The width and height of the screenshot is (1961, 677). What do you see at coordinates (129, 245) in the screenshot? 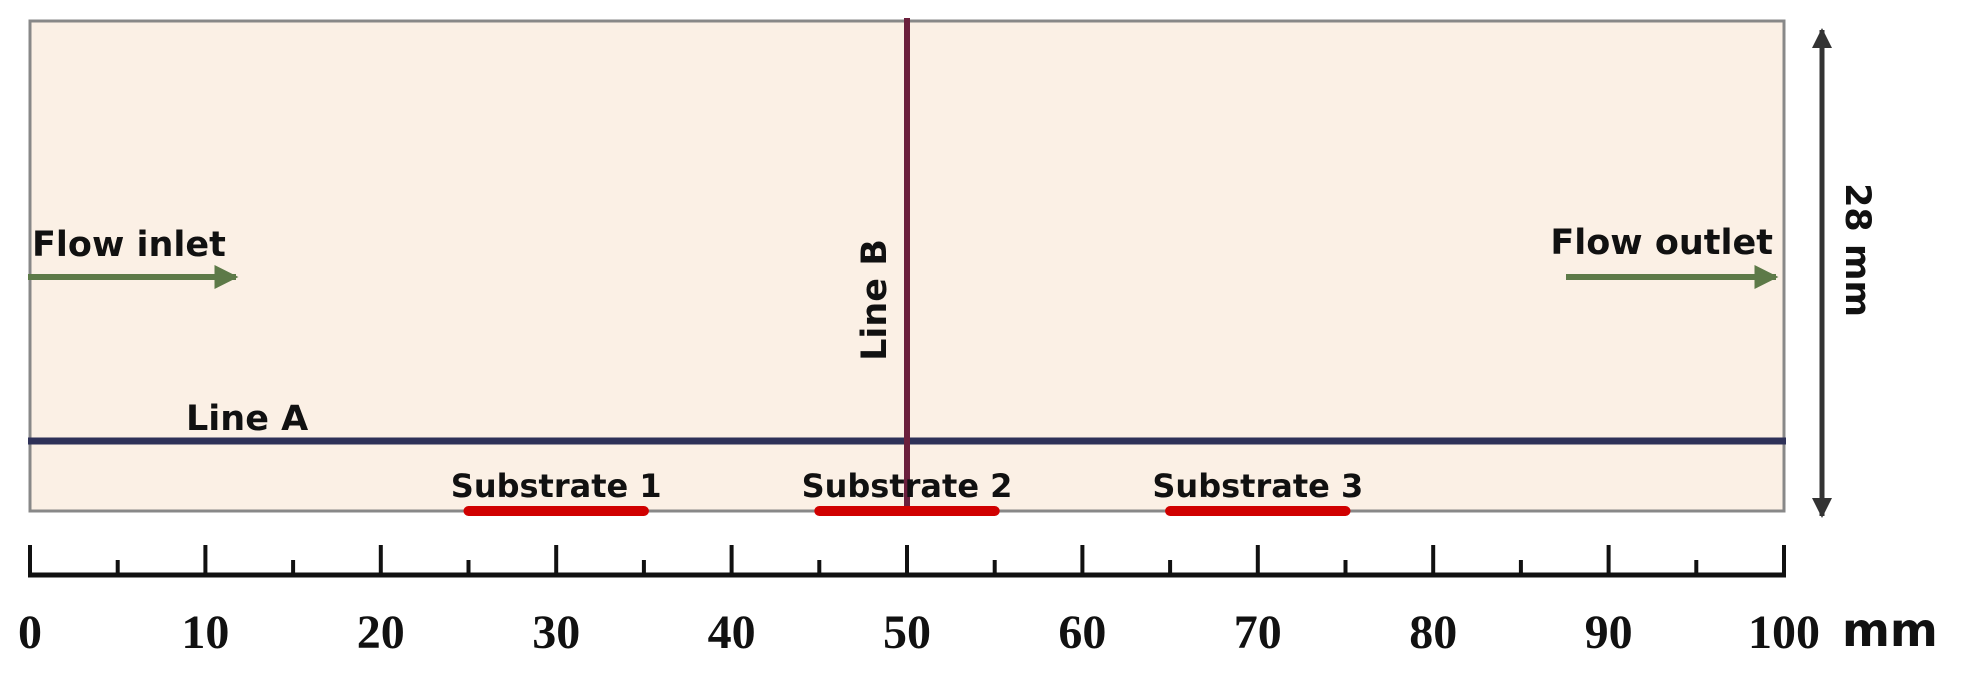
I see `flow-inlet-label: Flow inlet` at bounding box center [129, 245].